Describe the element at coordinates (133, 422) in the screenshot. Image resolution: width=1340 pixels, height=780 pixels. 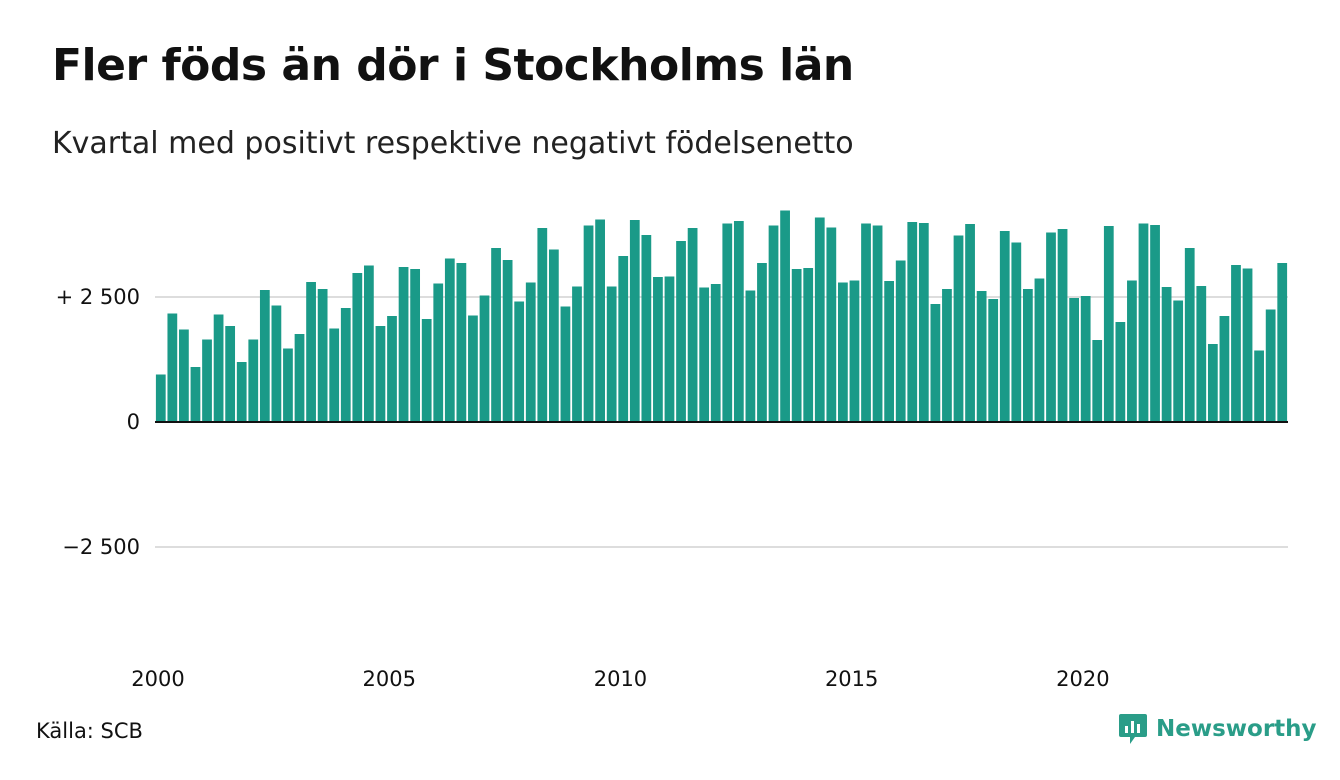
I see `y-tick-label: 0` at that location.